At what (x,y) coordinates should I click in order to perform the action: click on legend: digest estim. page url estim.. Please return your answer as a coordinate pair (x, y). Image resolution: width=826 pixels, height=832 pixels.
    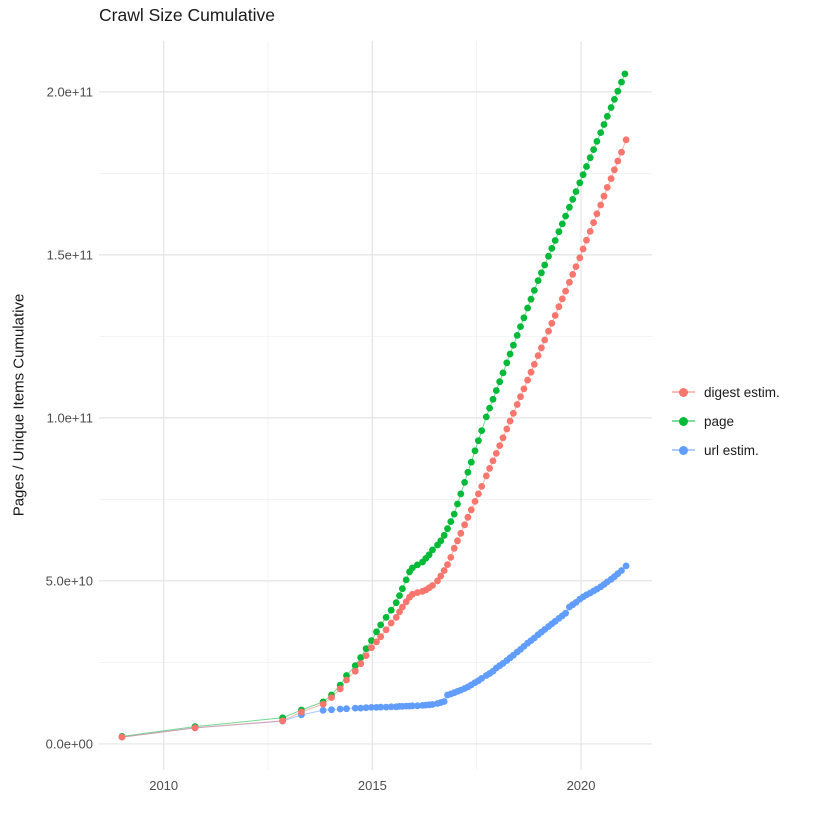
    Looking at the image, I should click on (726, 421).